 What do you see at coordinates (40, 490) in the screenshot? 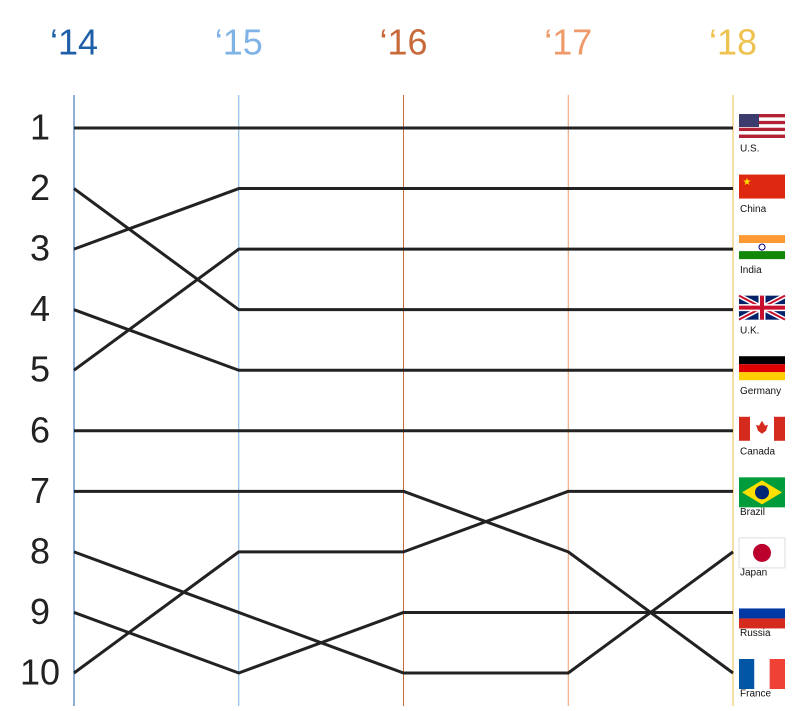
I see `y-tick-label: 7` at bounding box center [40, 490].